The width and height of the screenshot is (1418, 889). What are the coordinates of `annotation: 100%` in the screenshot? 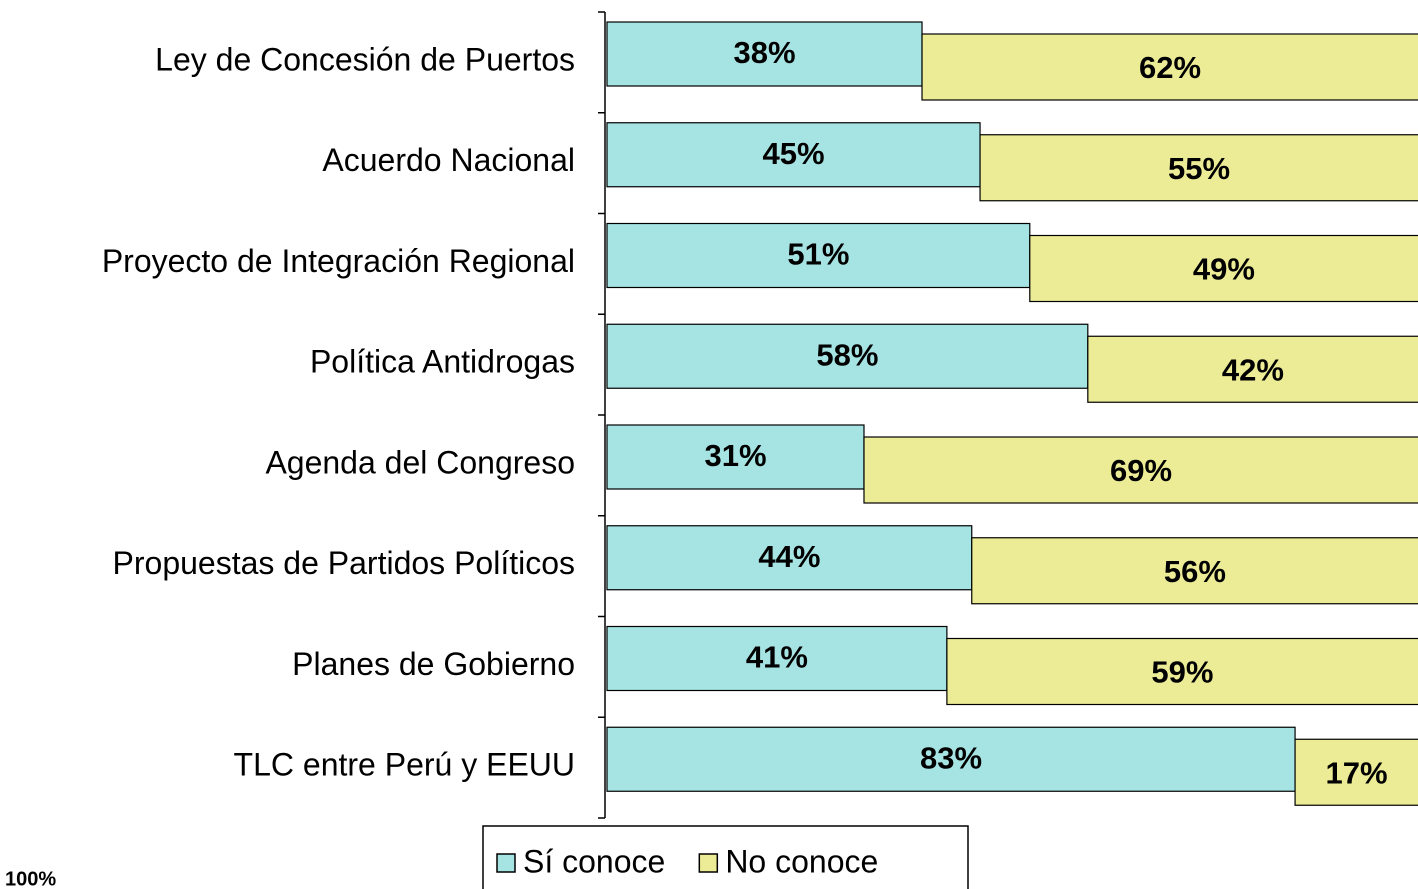 It's located at (30, 878).